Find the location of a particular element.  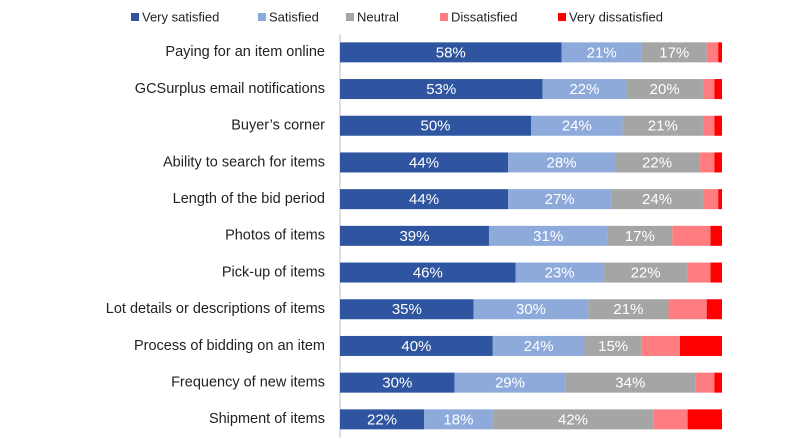

category-label: Paying for an item online is located at coordinates (245, 52).